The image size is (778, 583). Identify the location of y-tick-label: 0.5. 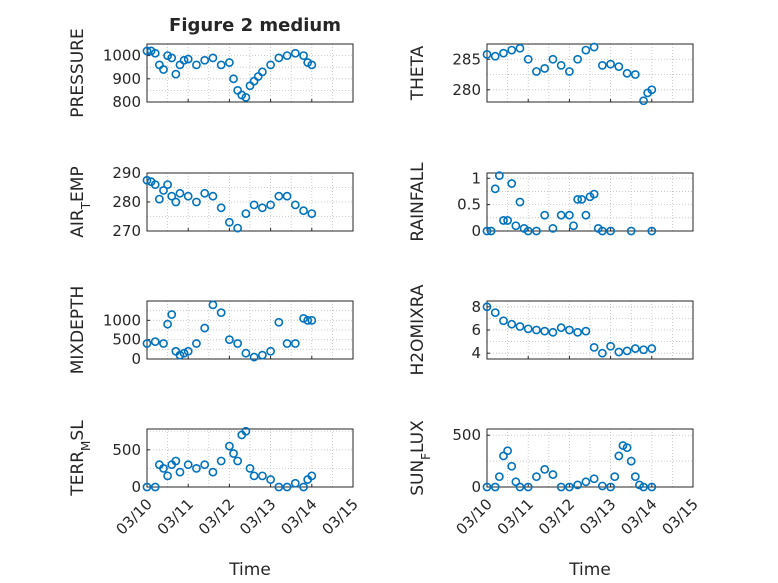
(469, 205).